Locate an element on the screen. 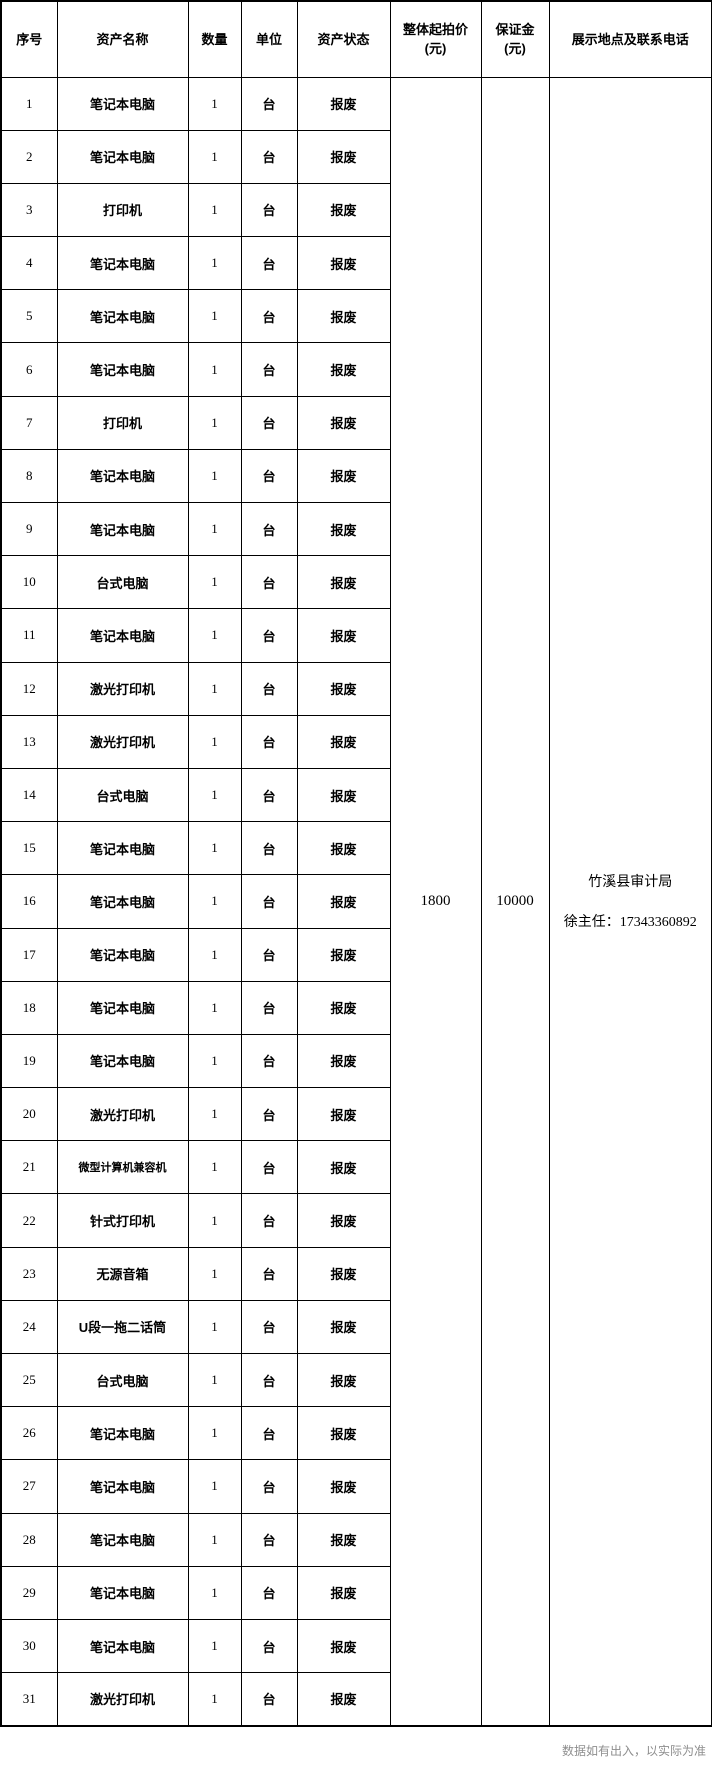  table-row: 11 笔记本电脑 1 台 报废 is located at coordinates (356, 635).